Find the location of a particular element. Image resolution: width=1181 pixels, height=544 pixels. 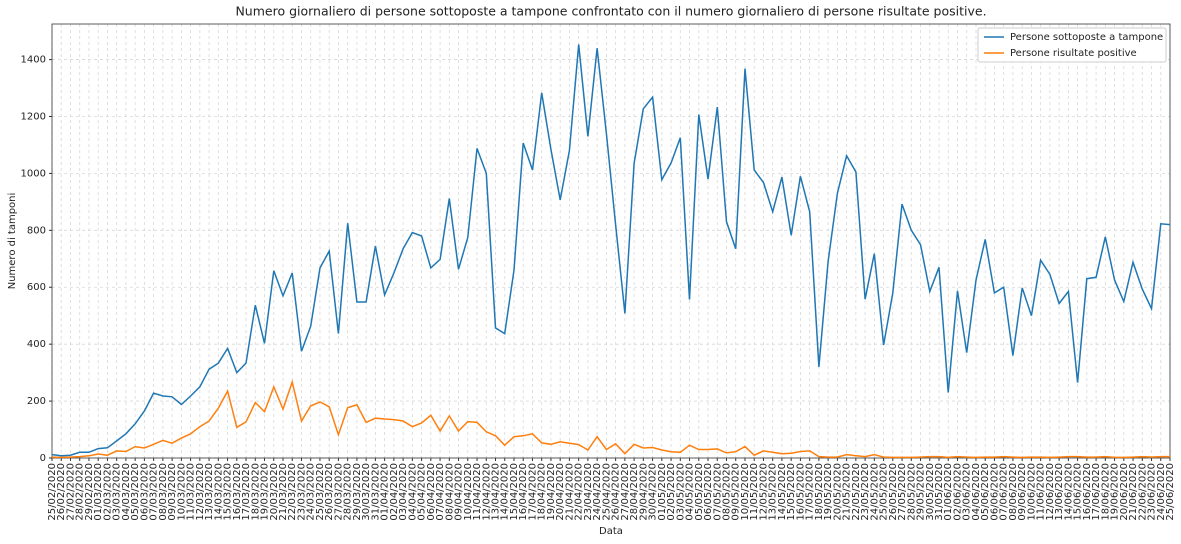

x-tick-label: 29/03/2020 is located at coordinates (357, 492).